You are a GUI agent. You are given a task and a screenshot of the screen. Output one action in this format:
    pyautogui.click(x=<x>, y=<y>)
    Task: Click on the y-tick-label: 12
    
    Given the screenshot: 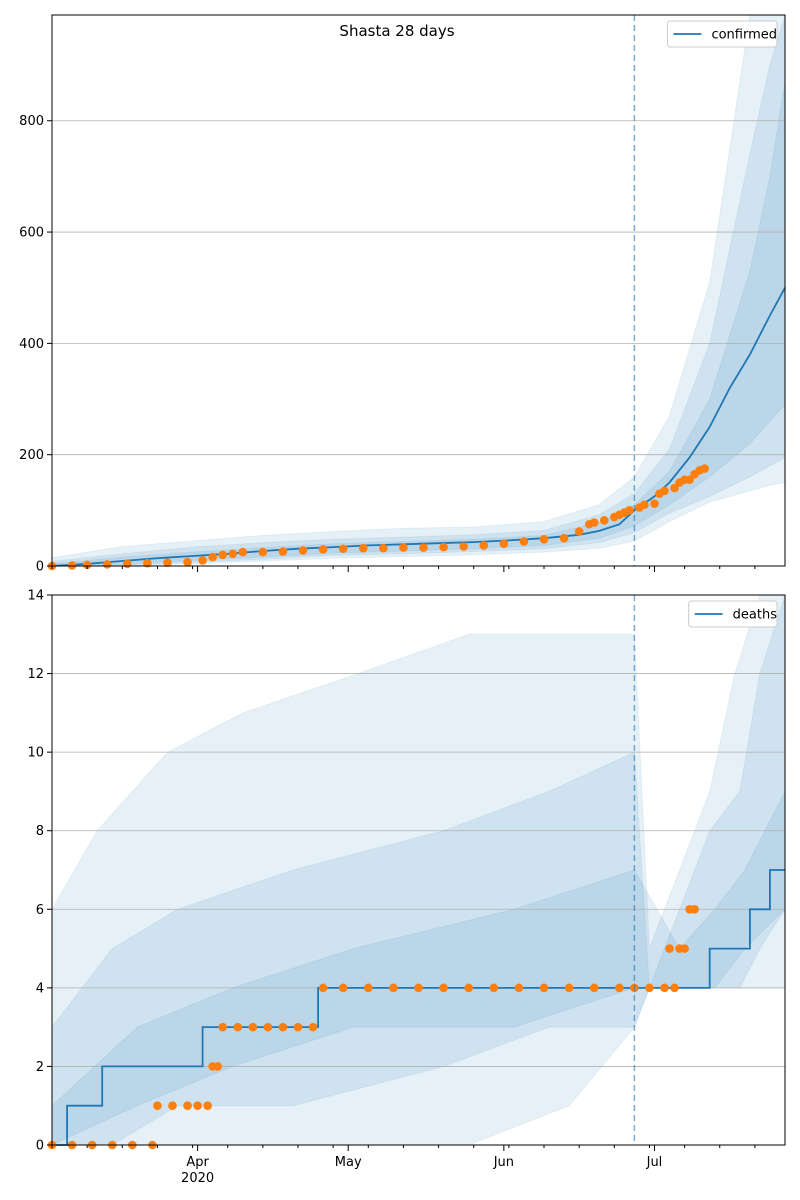 What is the action you would take?
    pyautogui.click(x=35, y=674)
    